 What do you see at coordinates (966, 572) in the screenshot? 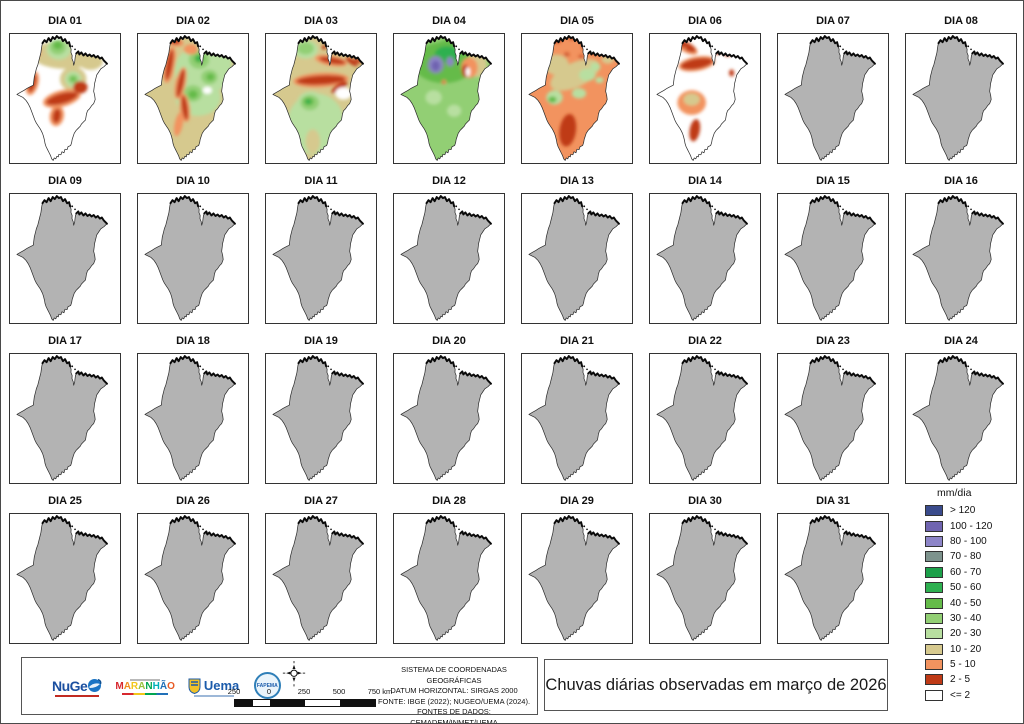
I see `legend-item-label: 60 - 70` at bounding box center [966, 572].